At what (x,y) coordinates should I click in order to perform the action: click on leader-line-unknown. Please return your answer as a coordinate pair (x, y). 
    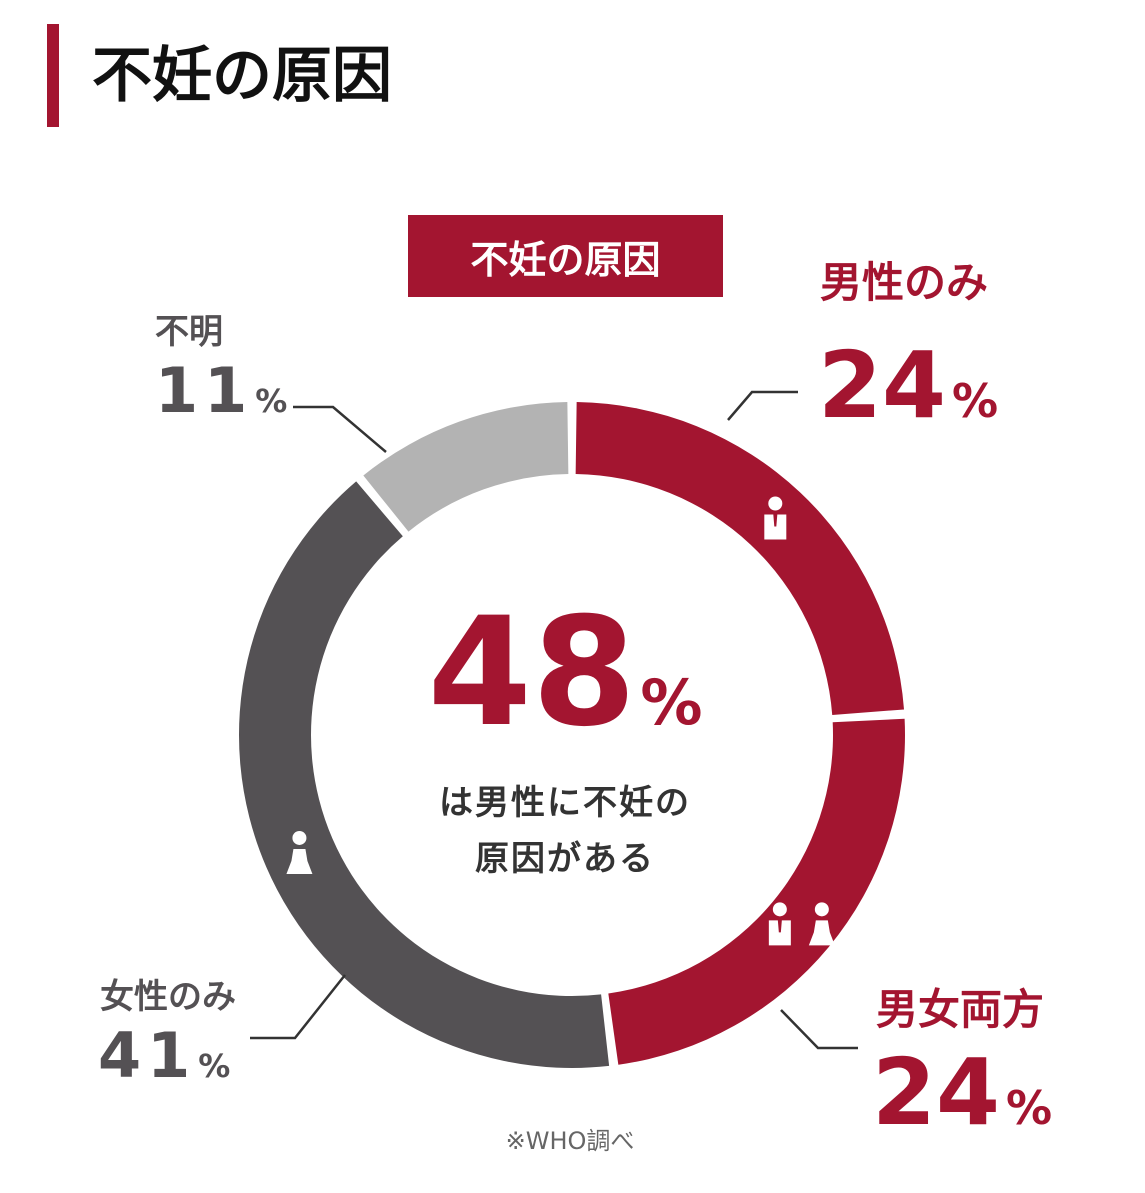
    Looking at the image, I should click on (340, 429).